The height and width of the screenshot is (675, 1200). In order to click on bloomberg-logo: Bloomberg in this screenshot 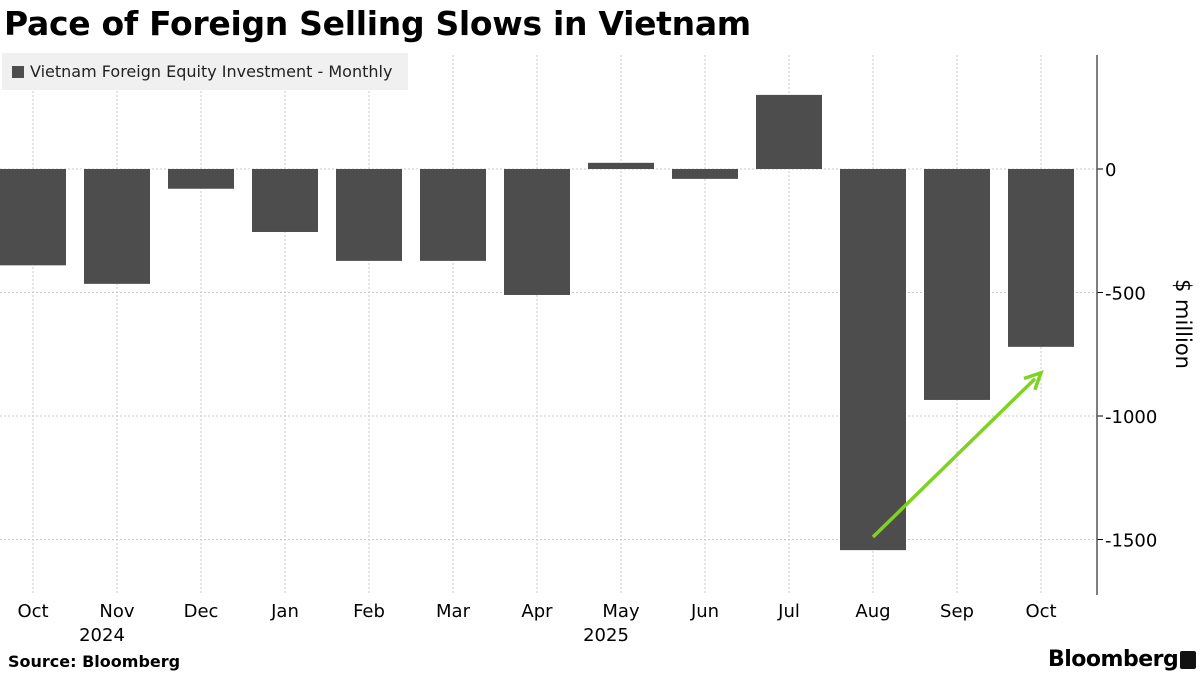, I will do `click(1113, 659)`.